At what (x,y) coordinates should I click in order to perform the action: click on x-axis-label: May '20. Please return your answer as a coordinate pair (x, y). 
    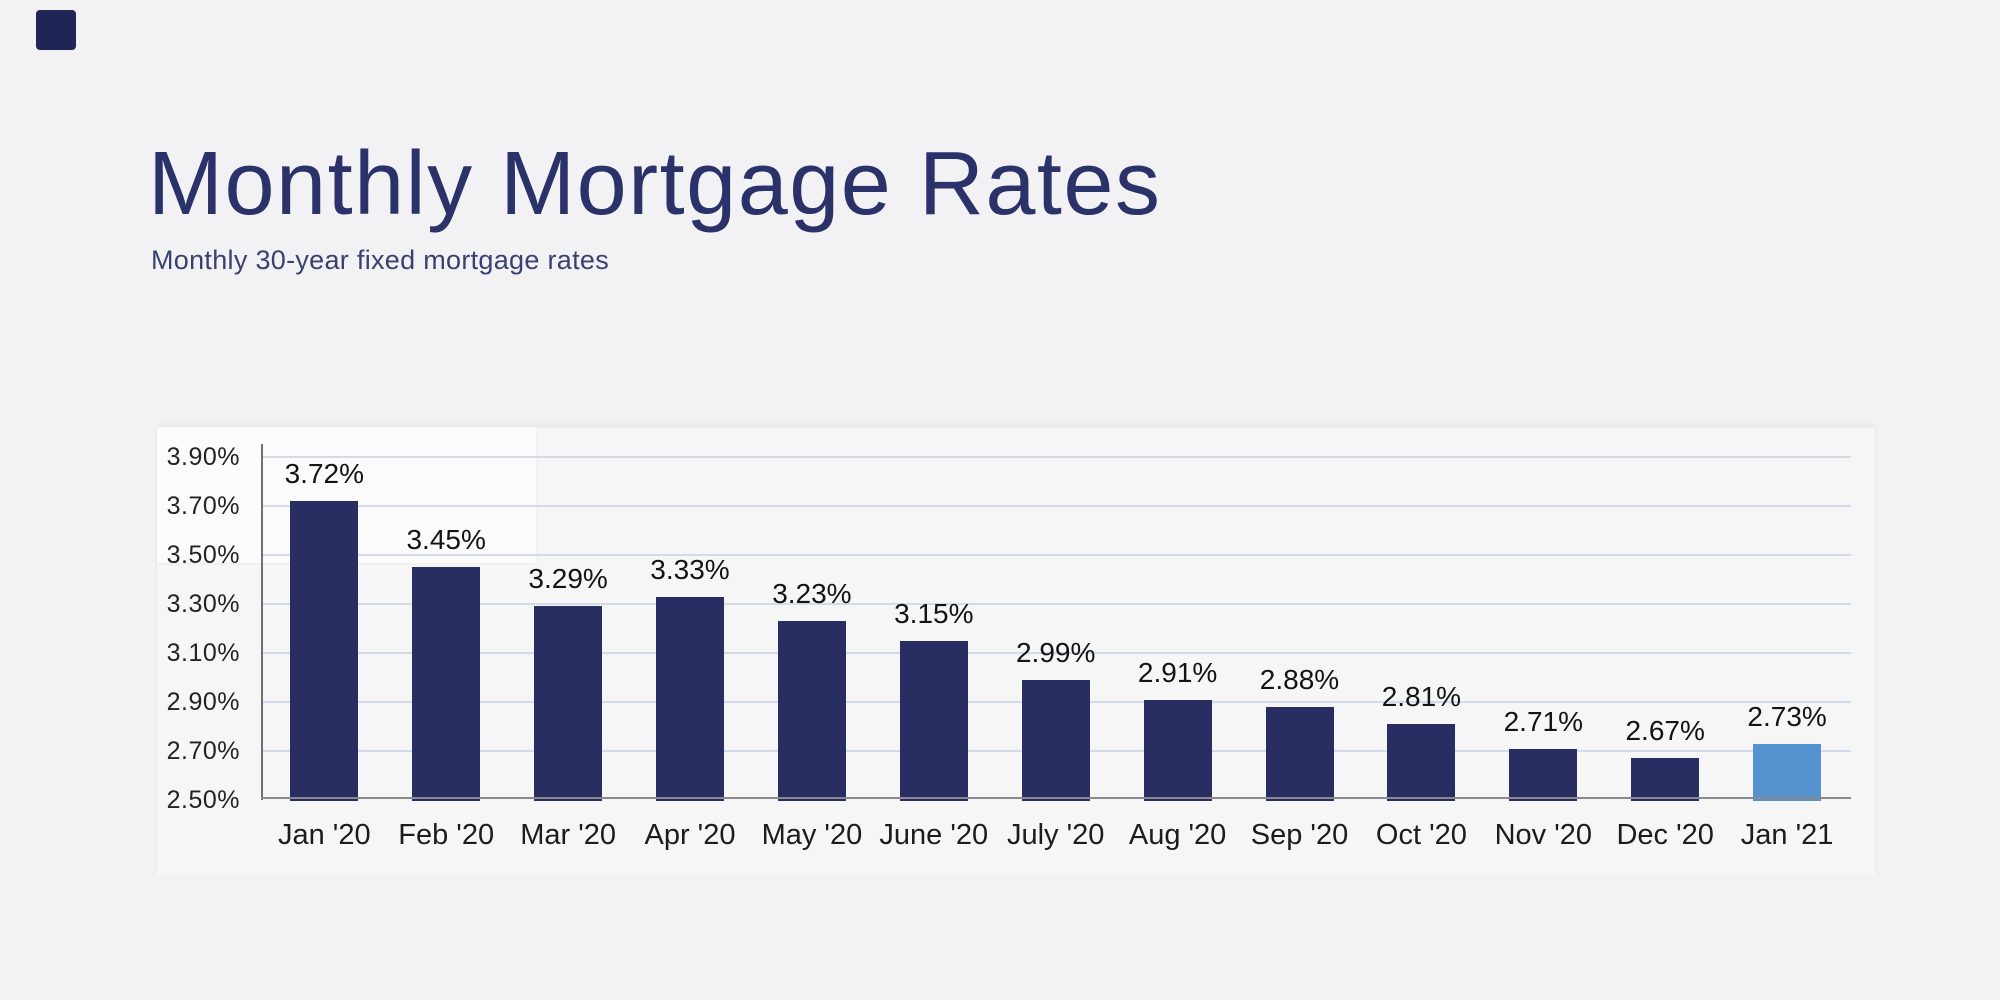
    Looking at the image, I should click on (812, 835).